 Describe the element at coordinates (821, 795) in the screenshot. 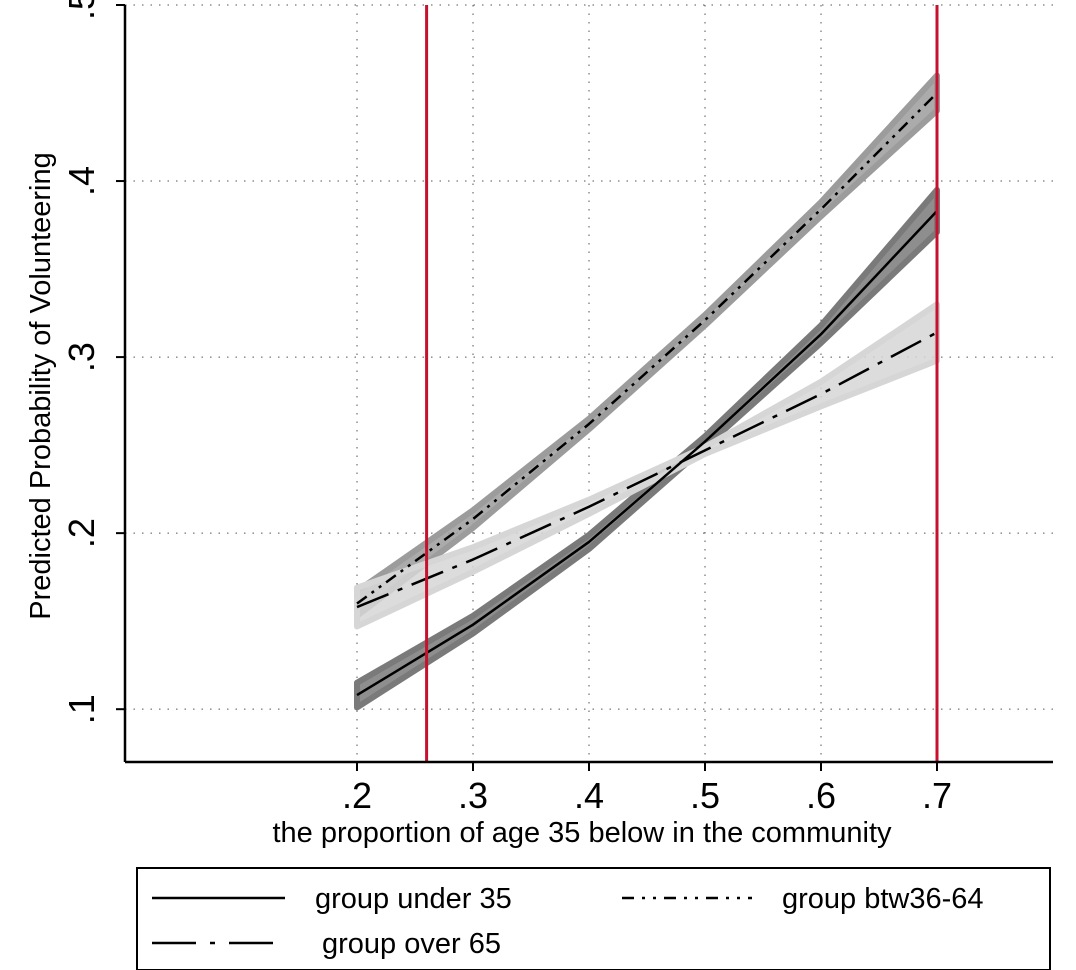

I see `x-tick-label: .6` at that location.